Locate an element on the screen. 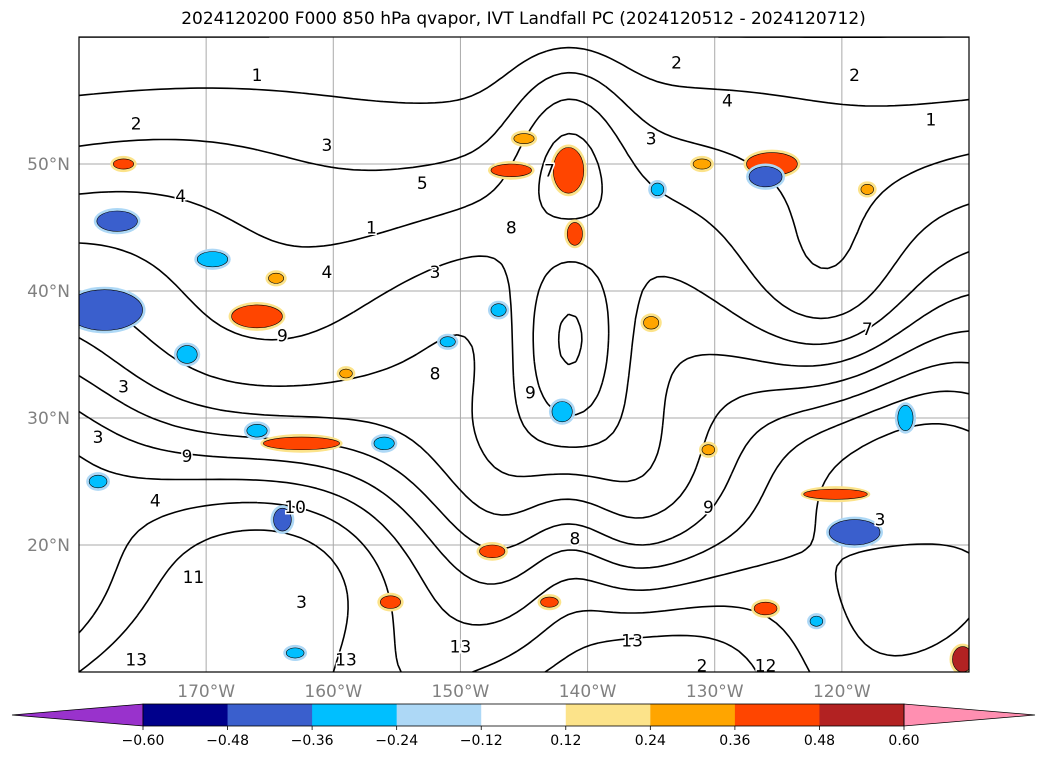 The image size is (1047, 765). x-tick-label: 130°W is located at coordinates (715, 692).